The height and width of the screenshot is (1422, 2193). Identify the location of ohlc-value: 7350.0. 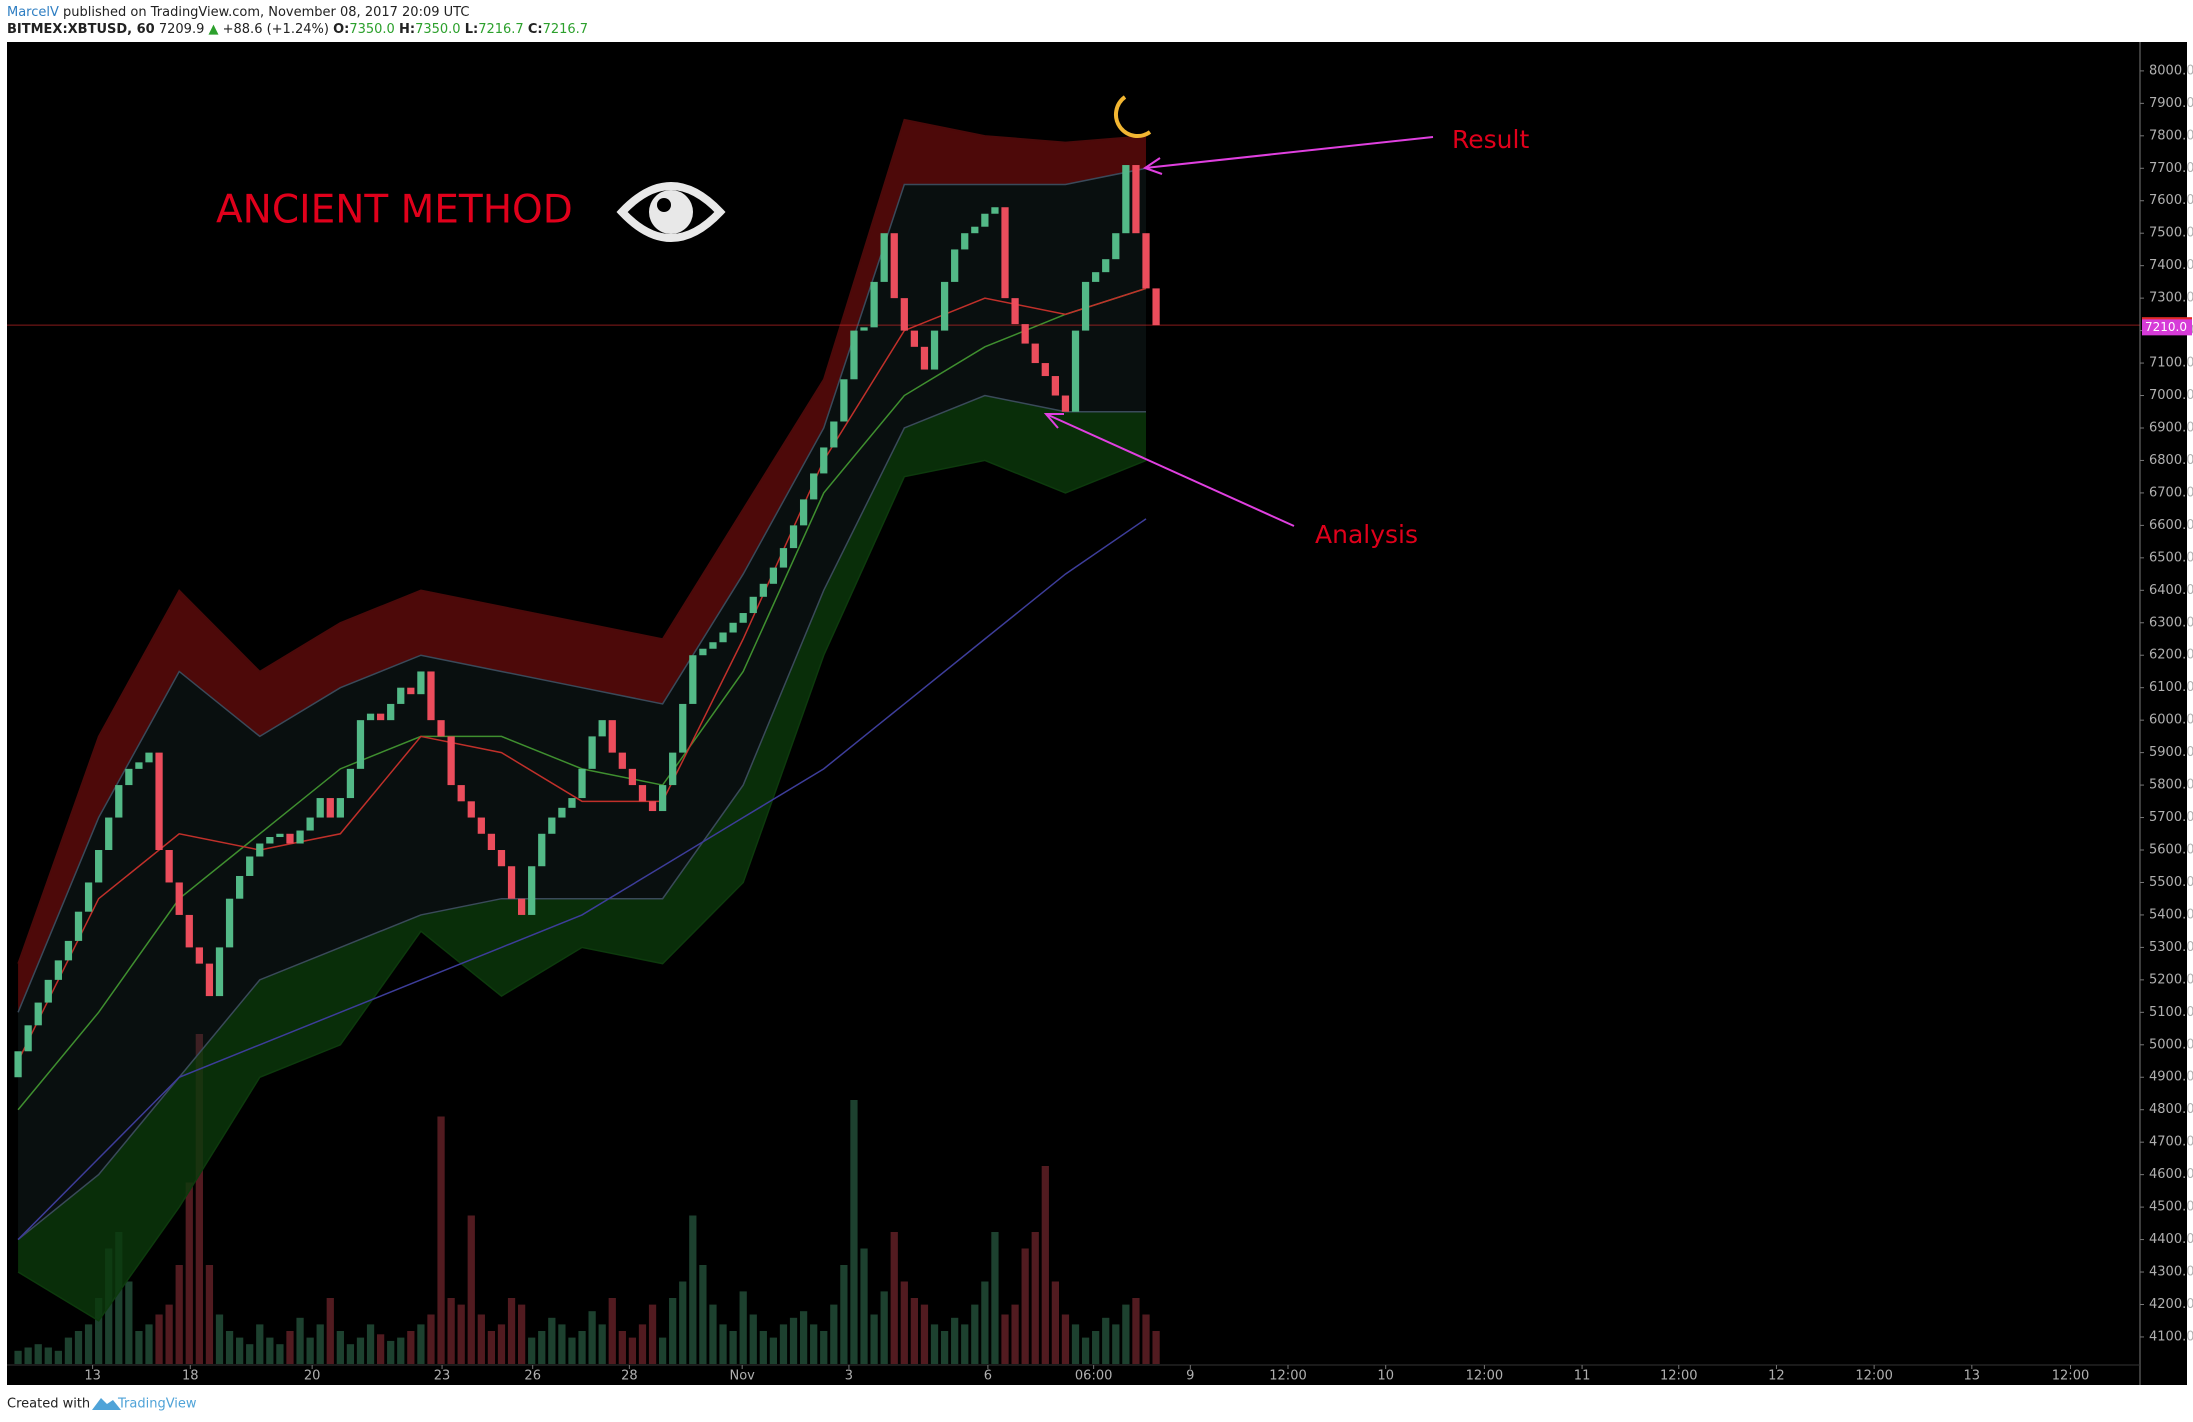
(438, 29).